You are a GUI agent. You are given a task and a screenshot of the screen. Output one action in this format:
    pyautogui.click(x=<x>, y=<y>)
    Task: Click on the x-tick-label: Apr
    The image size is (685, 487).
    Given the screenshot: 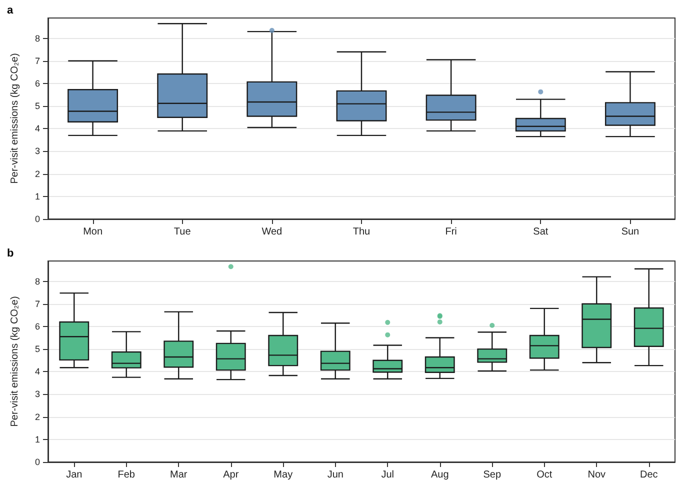 What is the action you would take?
    pyautogui.click(x=231, y=475)
    